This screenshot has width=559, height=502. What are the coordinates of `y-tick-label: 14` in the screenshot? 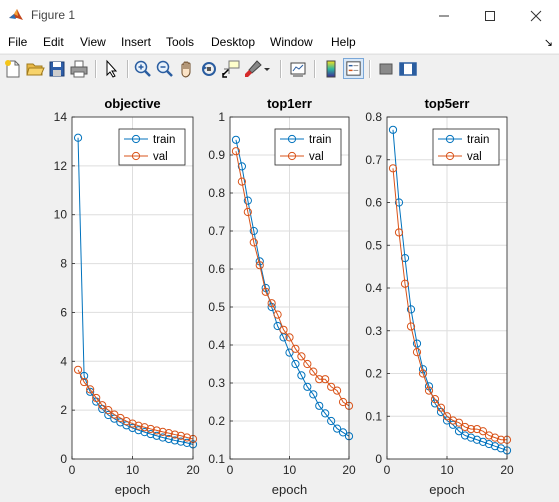 It's located at (61, 117).